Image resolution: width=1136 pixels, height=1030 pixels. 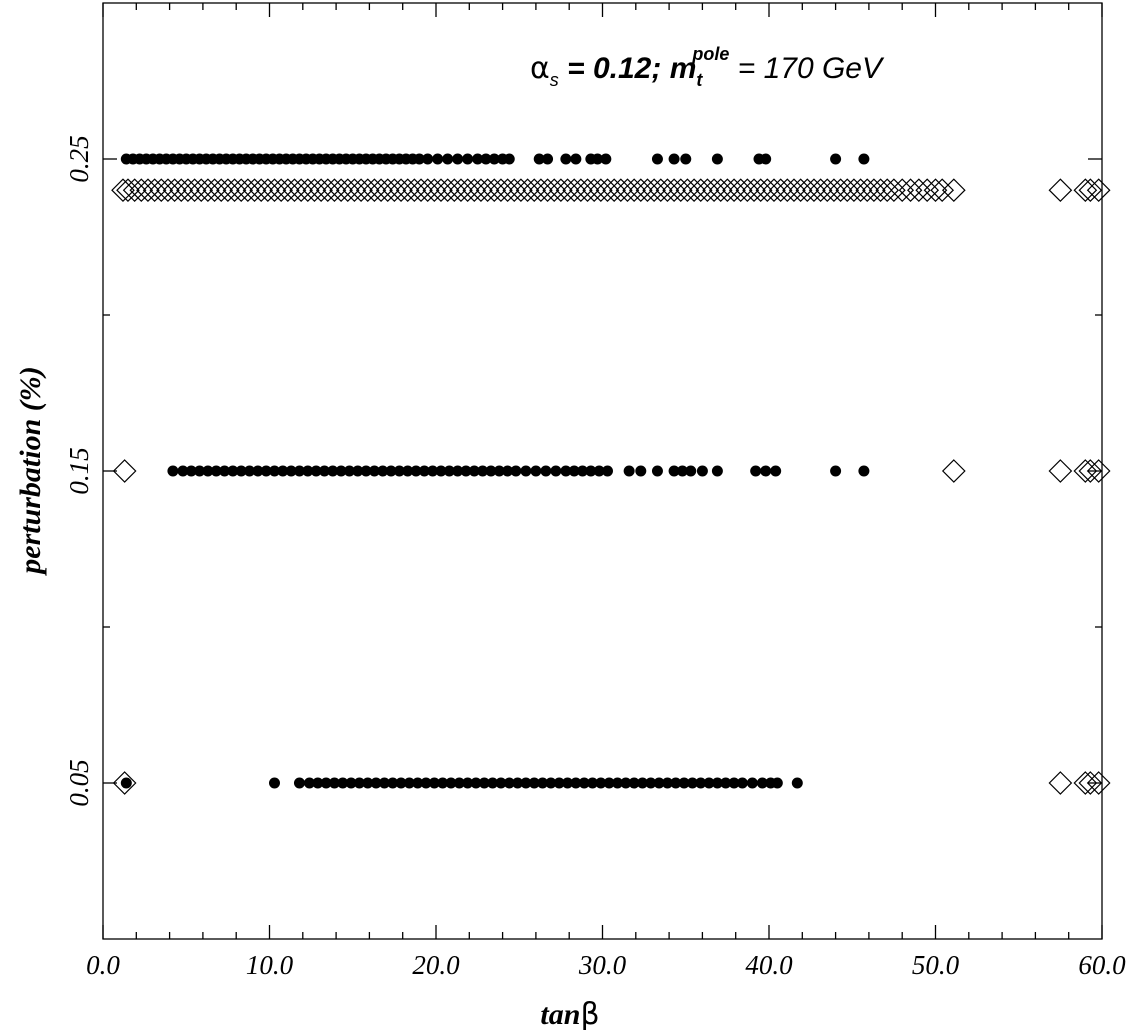 What do you see at coordinates (79, 158) in the screenshot?
I see `y-tick-label: 0.25` at bounding box center [79, 158].